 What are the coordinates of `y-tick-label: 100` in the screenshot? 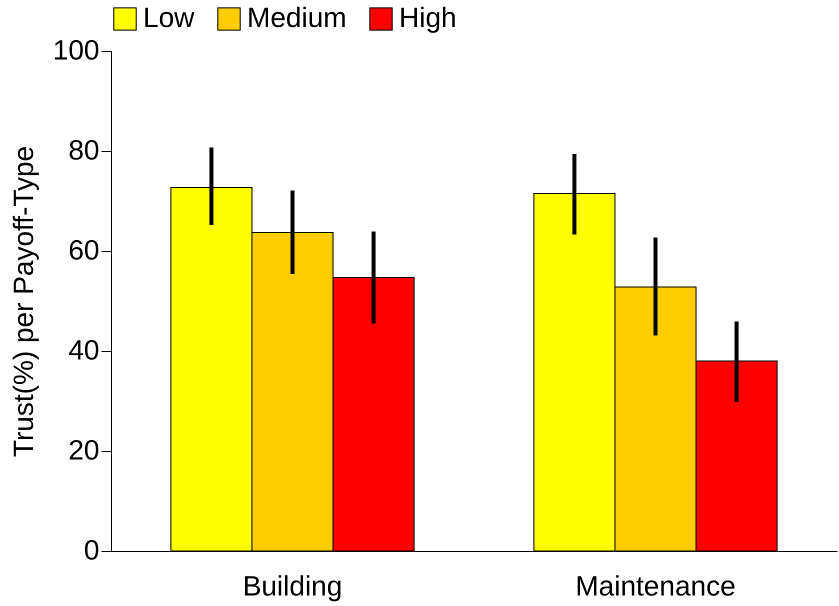 It's located at (76, 50).